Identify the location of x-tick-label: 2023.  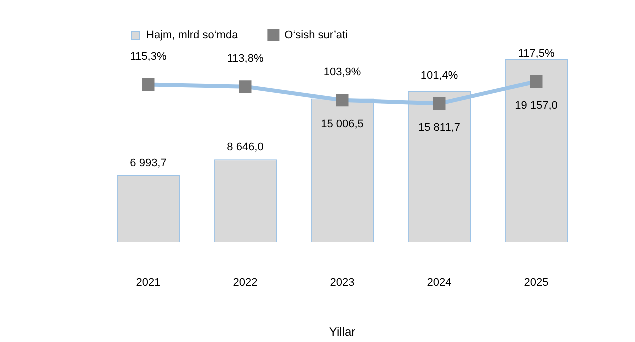
(342, 283).